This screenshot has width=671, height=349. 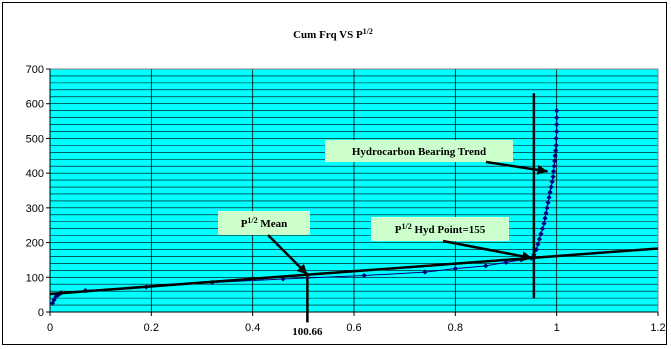 What do you see at coordinates (264, 243) in the screenshot?
I see `p-mean-annotation: P1/2 Mean` at bounding box center [264, 243].